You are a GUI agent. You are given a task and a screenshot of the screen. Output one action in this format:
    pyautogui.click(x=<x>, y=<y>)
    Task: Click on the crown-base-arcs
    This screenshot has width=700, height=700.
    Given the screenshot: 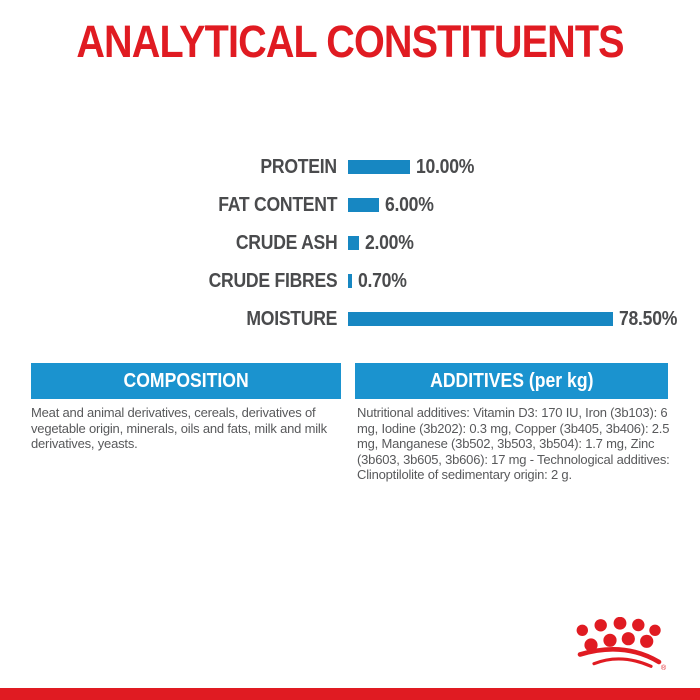 What is the action you would take?
    pyautogui.click(x=619, y=657)
    